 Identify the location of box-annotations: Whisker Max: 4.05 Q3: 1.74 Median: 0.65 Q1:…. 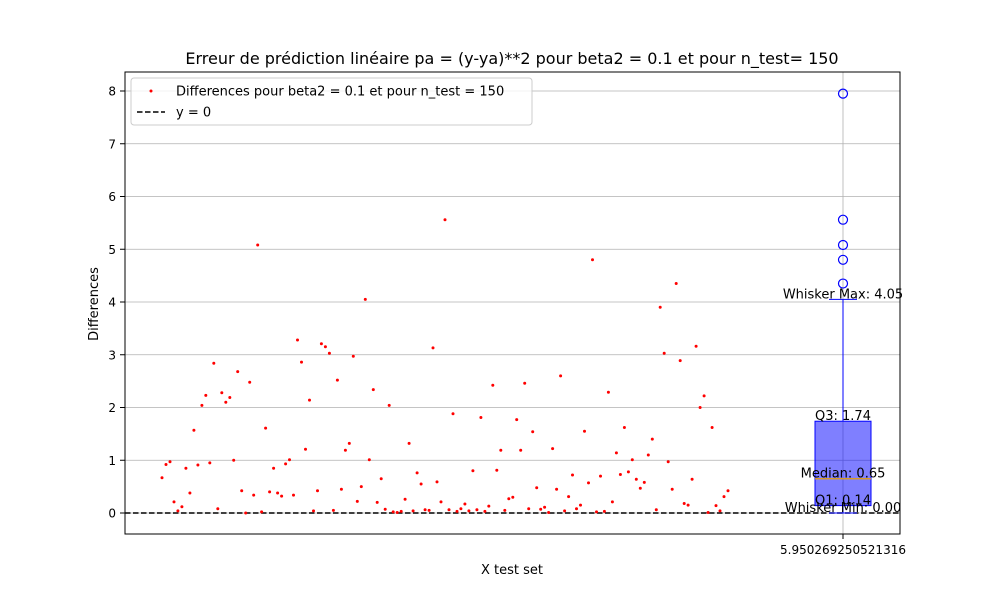
(843, 401).